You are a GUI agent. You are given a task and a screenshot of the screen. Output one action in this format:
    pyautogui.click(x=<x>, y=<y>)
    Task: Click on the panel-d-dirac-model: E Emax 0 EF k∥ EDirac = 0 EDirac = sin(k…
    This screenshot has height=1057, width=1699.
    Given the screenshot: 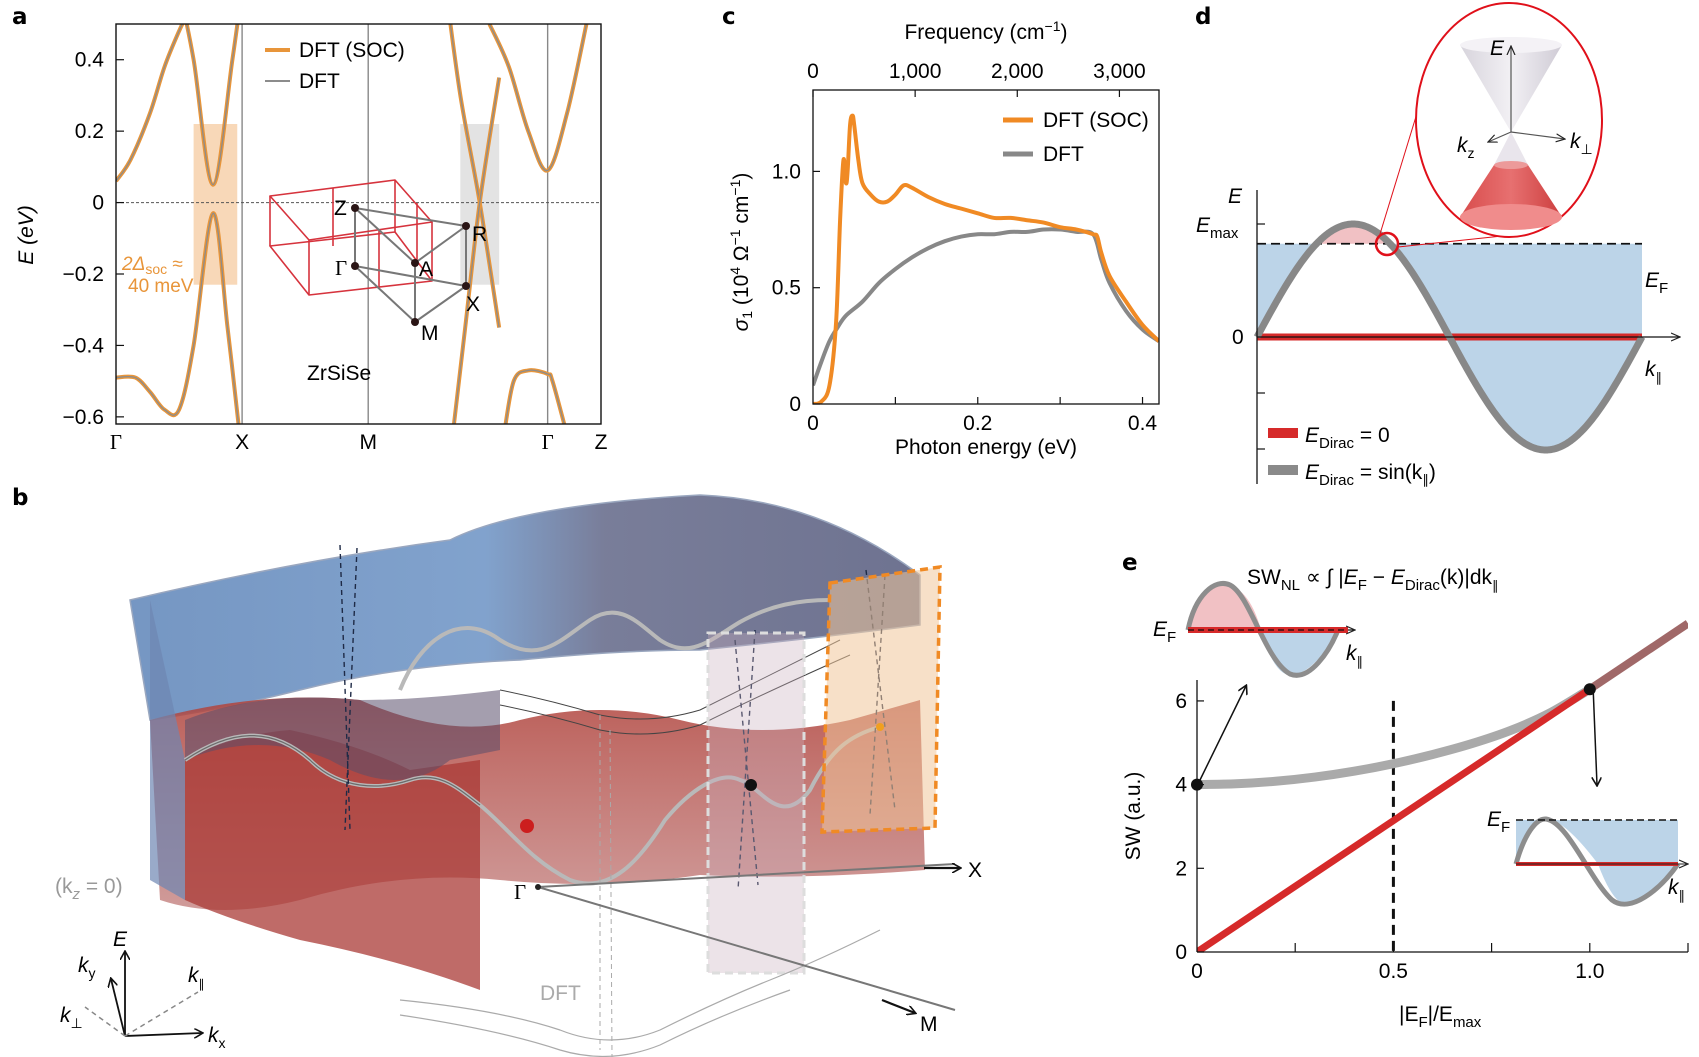 What is the action you would take?
    pyautogui.click(x=1438, y=245)
    